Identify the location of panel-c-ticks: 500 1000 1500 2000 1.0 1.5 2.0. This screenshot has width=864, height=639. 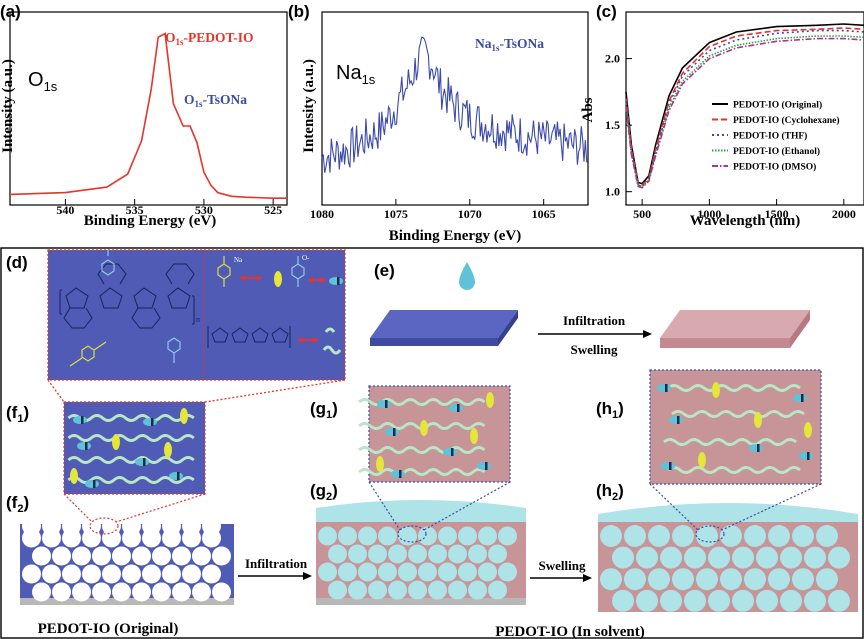
(730, 136).